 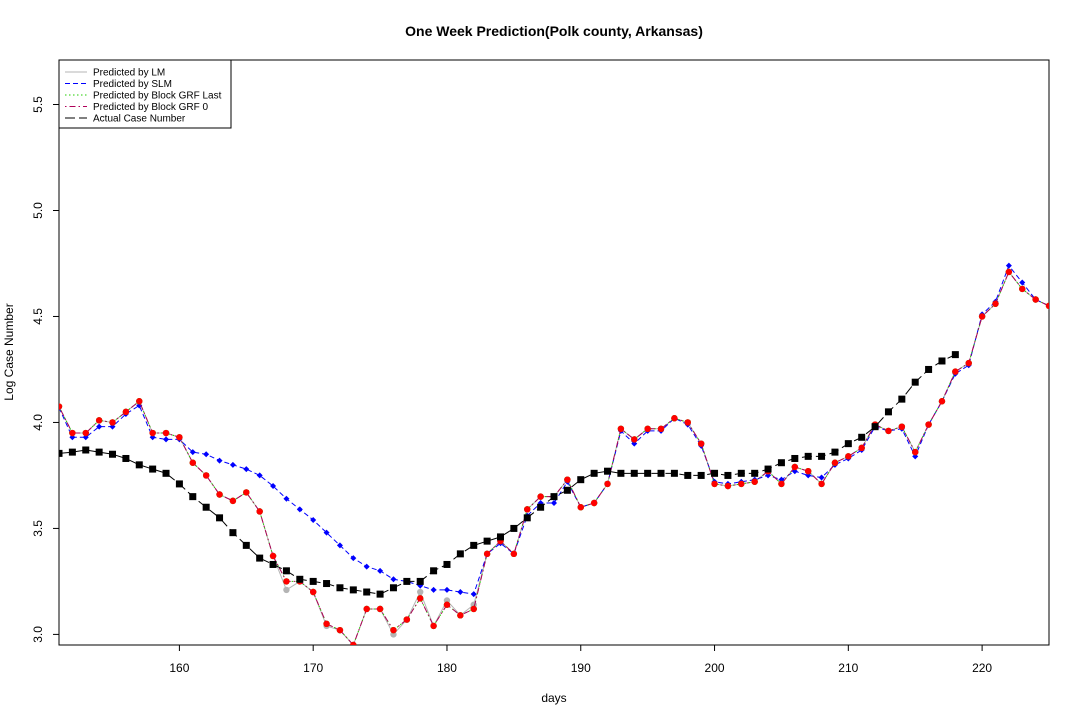 What do you see at coordinates (38, 316) in the screenshot?
I see `y-tick-label: 4.5` at bounding box center [38, 316].